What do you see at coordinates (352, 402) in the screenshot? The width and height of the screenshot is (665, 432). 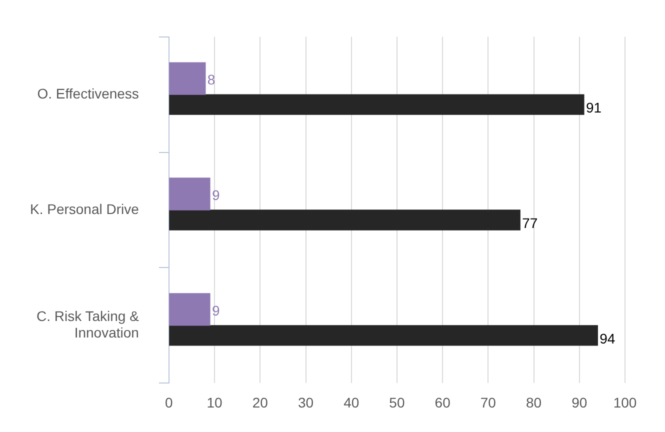 I see `x-tick-label: 40` at bounding box center [352, 402].